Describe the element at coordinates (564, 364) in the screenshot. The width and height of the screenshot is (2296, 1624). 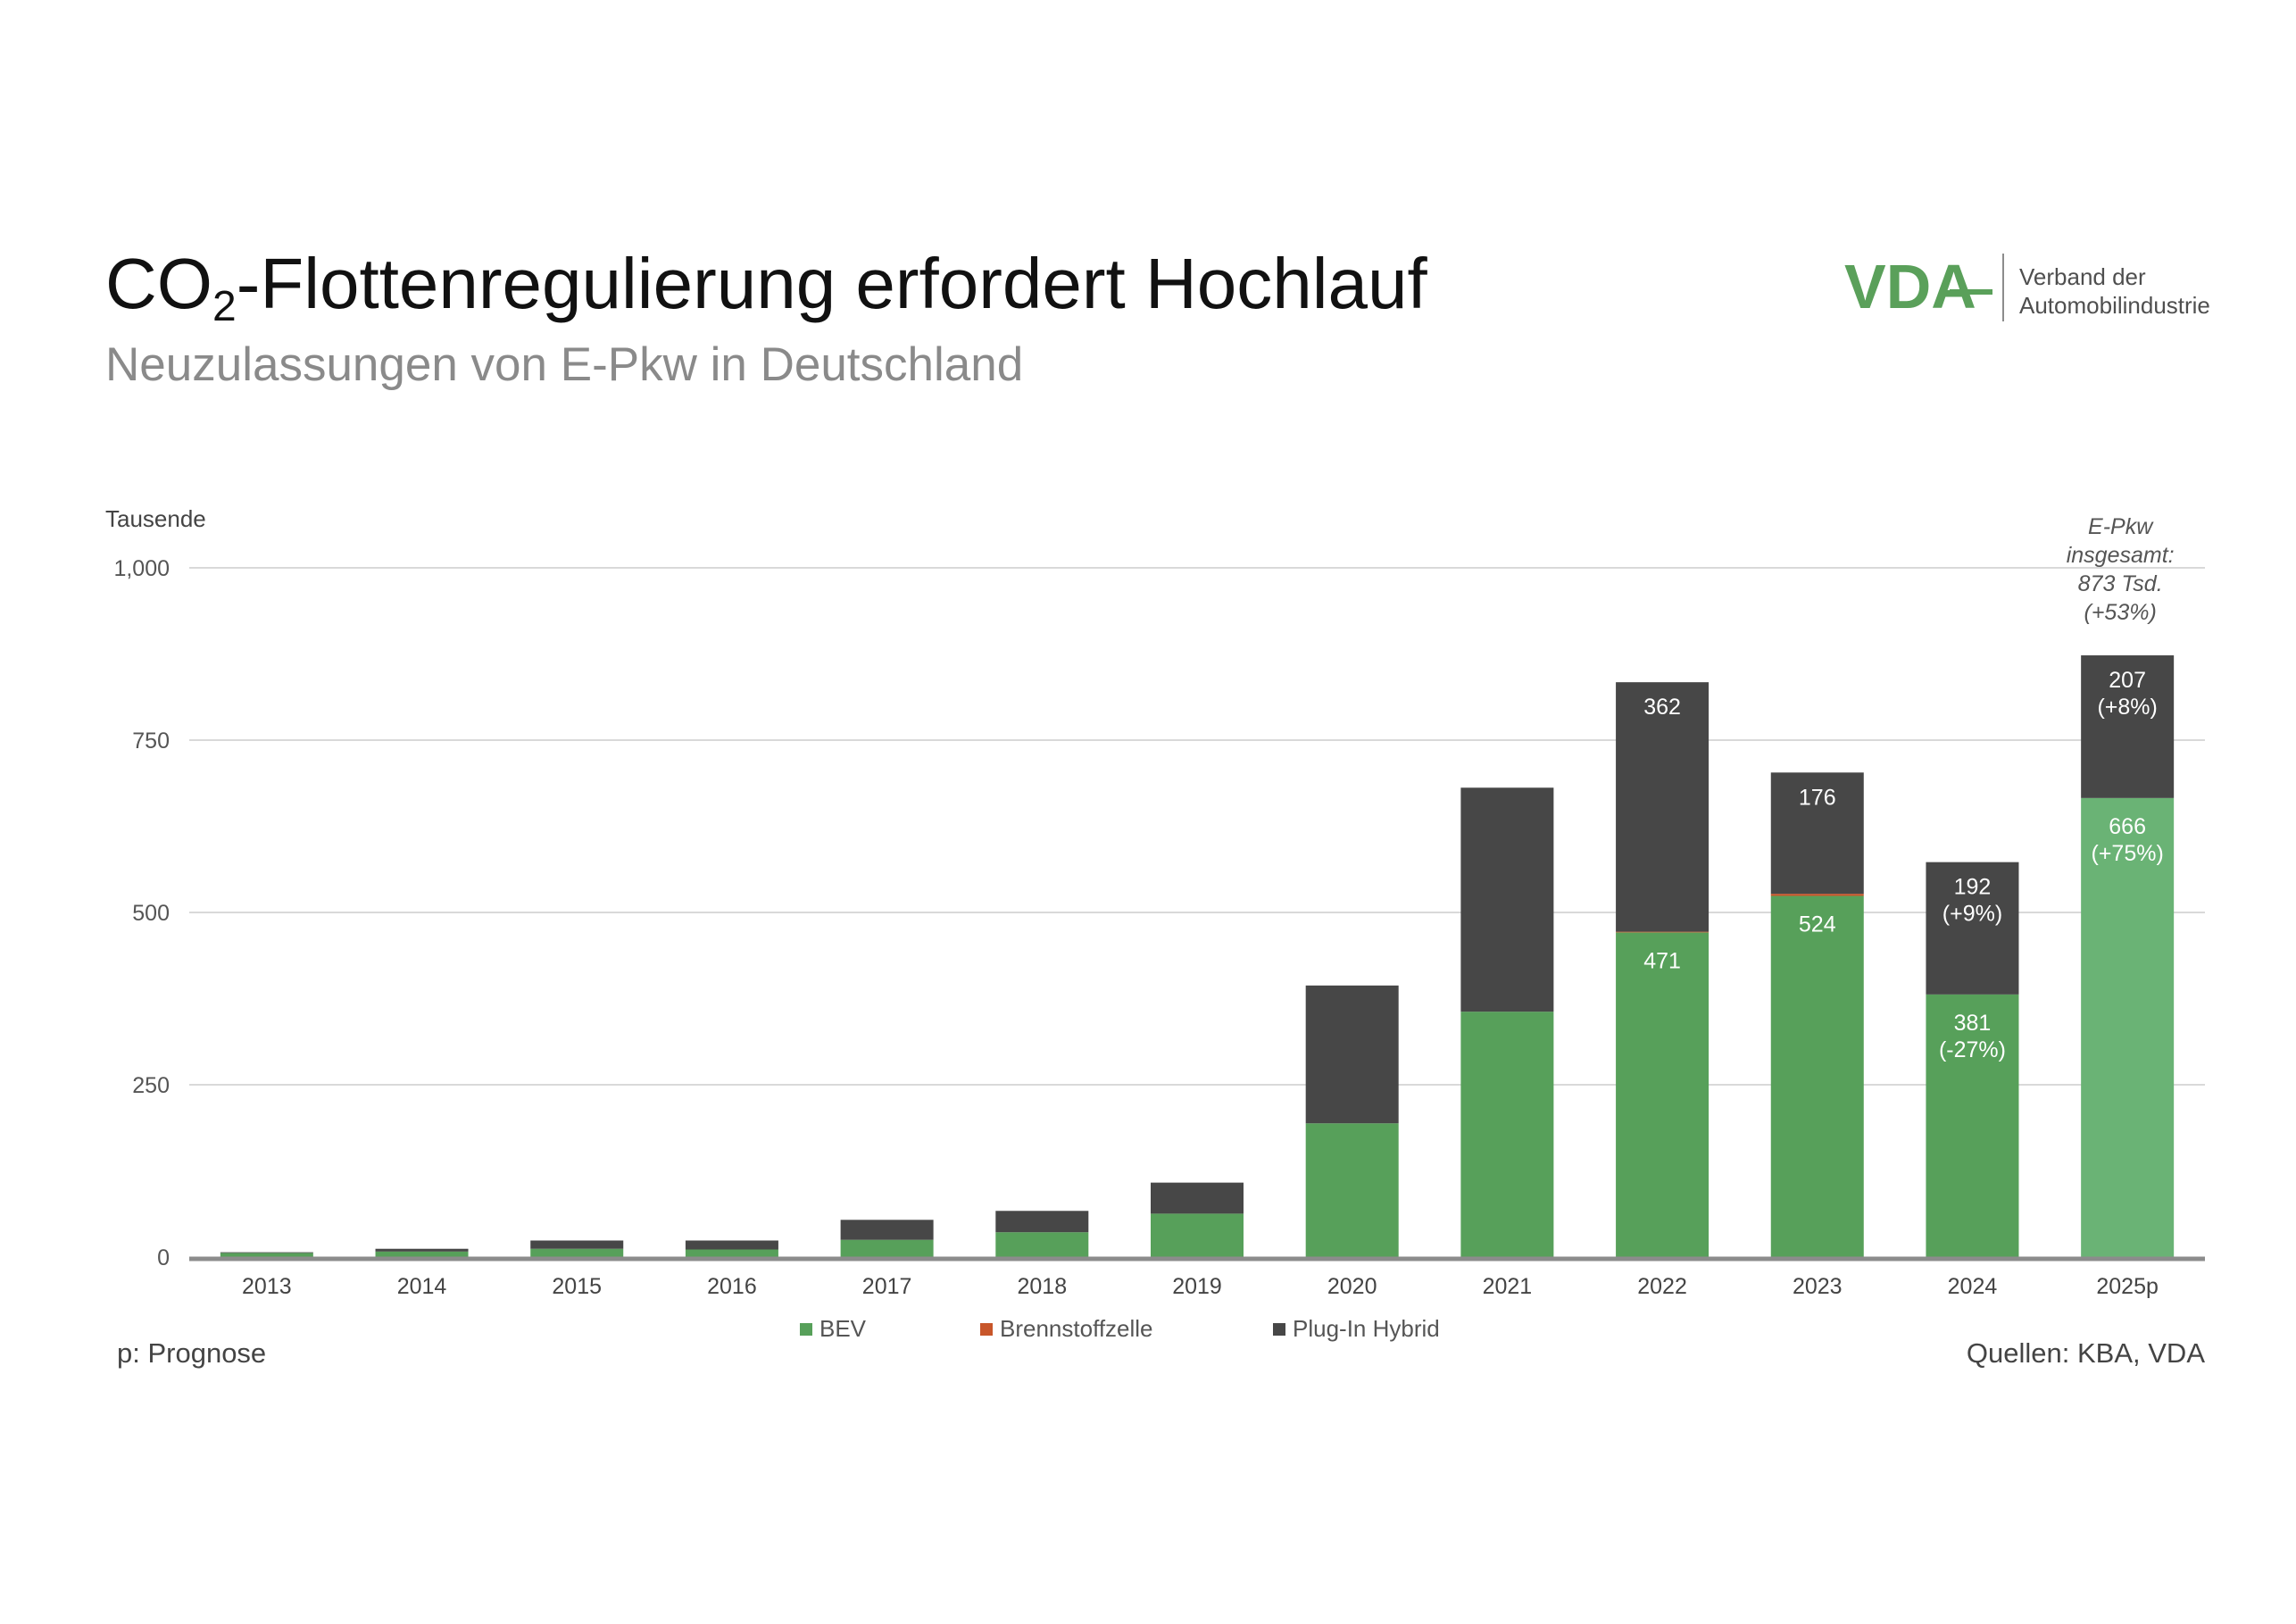
I see `page-subtitle: Neuzulassungen von E-Pkw in Deutschland` at that location.